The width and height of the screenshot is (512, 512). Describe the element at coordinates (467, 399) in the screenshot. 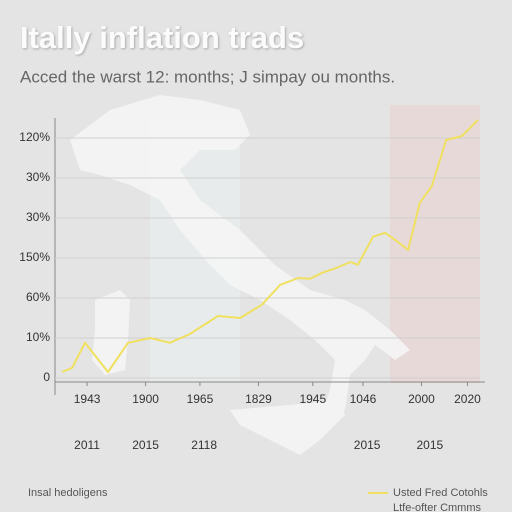

I see `x-tick-label: 2020` at that location.